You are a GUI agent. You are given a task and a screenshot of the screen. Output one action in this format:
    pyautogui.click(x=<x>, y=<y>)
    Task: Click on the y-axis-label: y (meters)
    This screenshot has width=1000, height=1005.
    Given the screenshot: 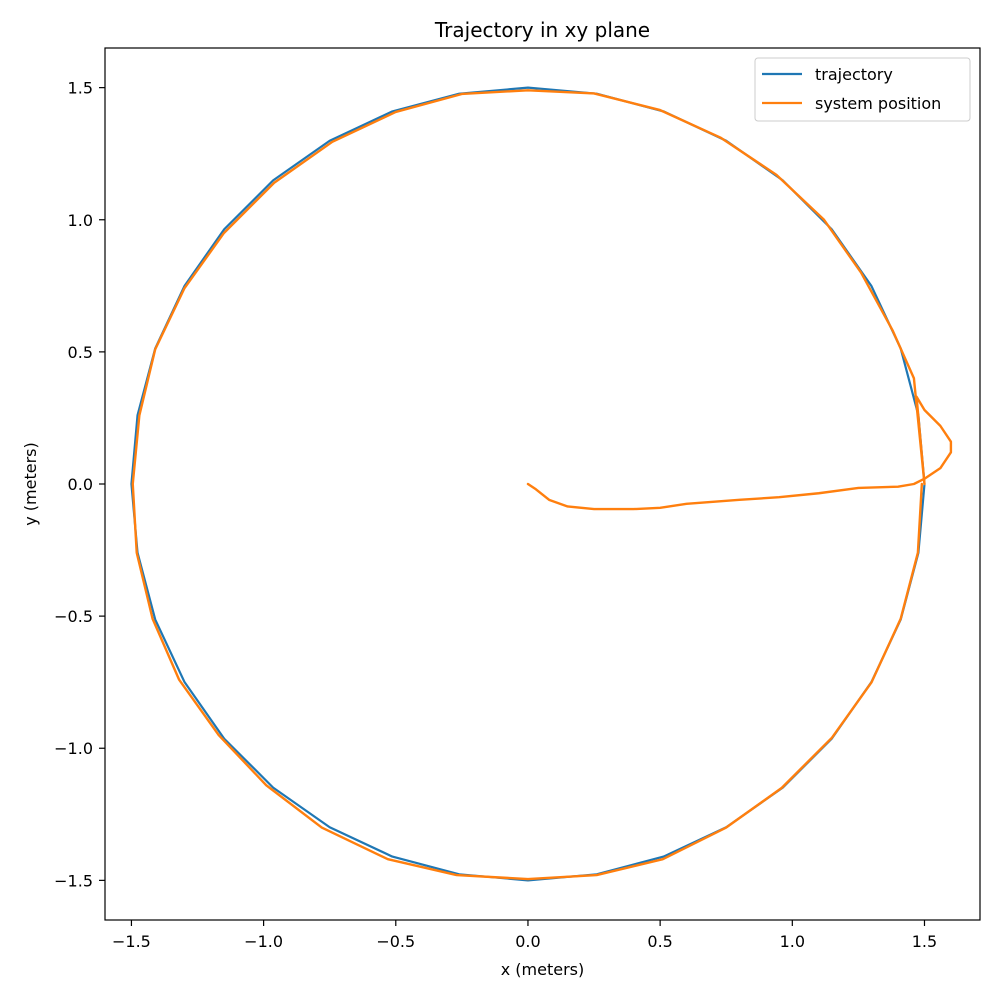 What is the action you would take?
    pyautogui.click(x=30, y=484)
    